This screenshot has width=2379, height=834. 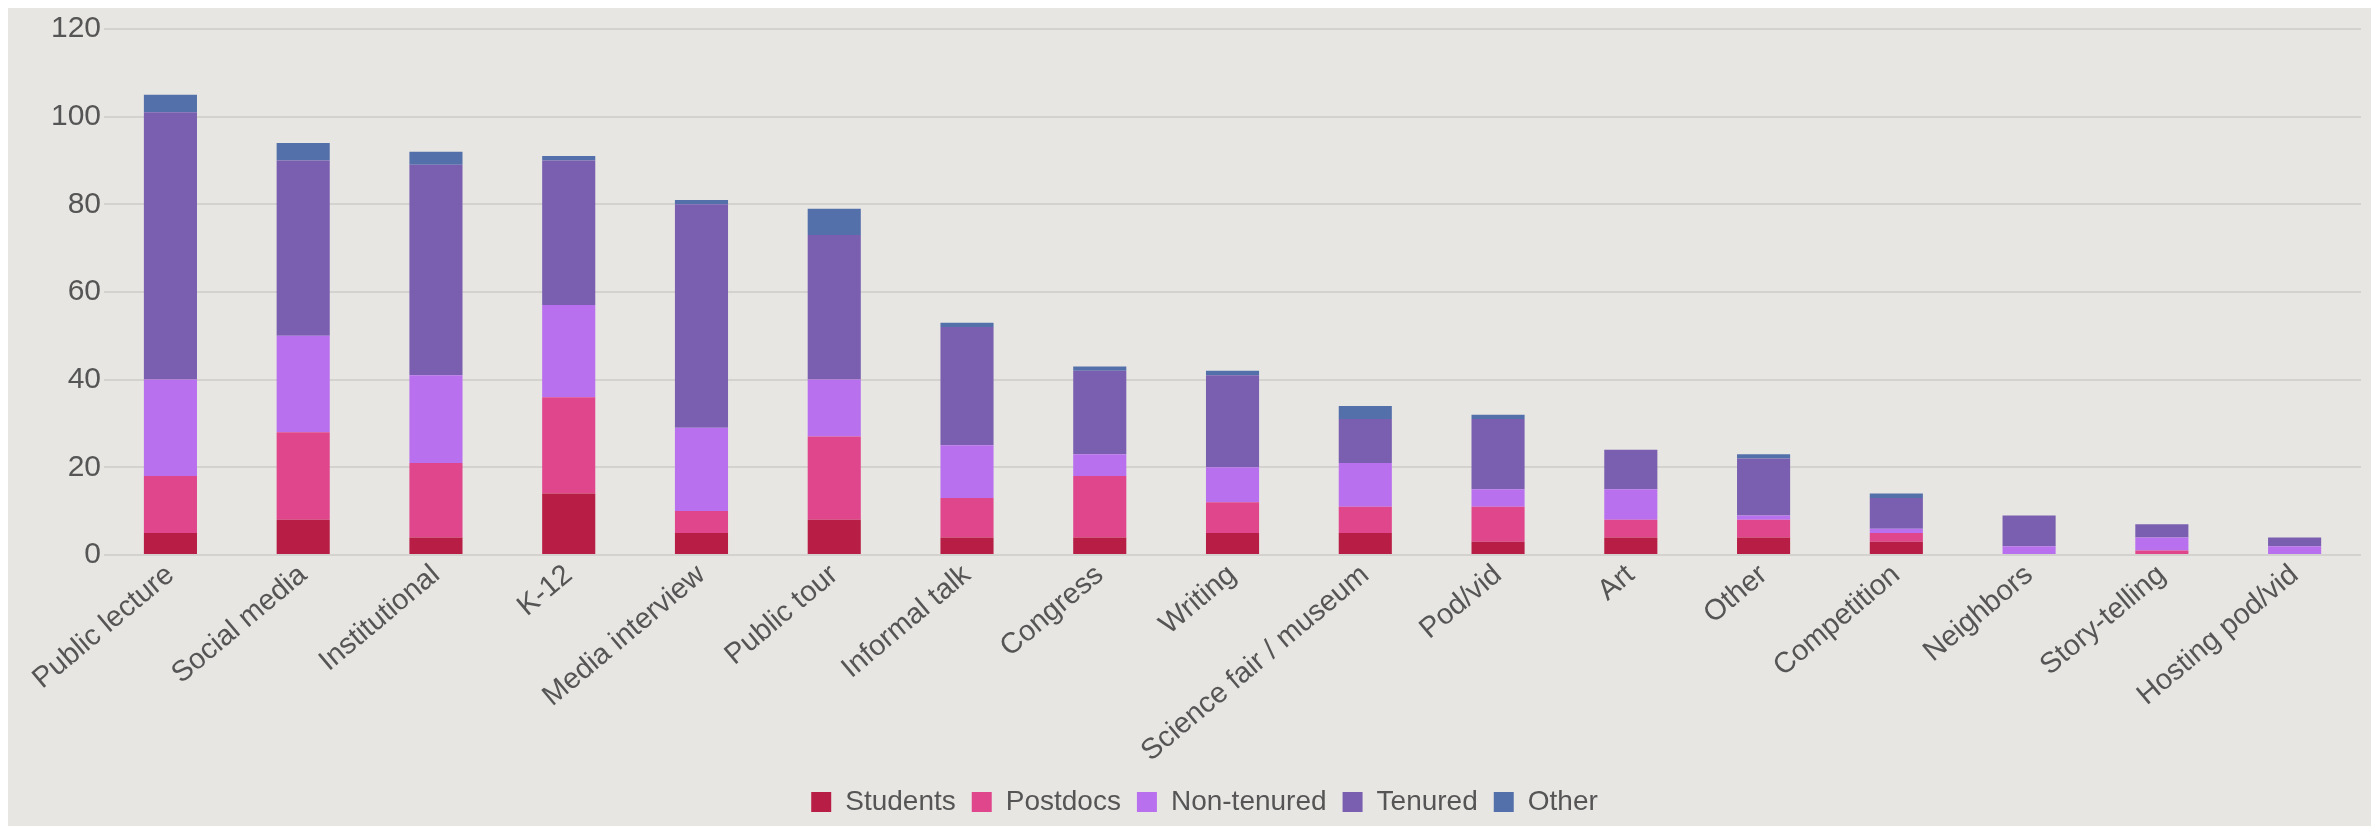 What do you see at coordinates (76, 114) in the screenshot?
I see `y-tick-label: 100` at bounding box center [76, 114].